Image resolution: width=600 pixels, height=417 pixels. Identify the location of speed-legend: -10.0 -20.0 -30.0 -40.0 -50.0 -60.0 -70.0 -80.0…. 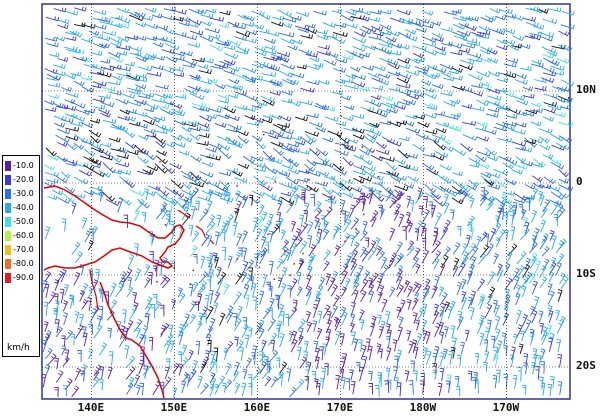
(21, 256).